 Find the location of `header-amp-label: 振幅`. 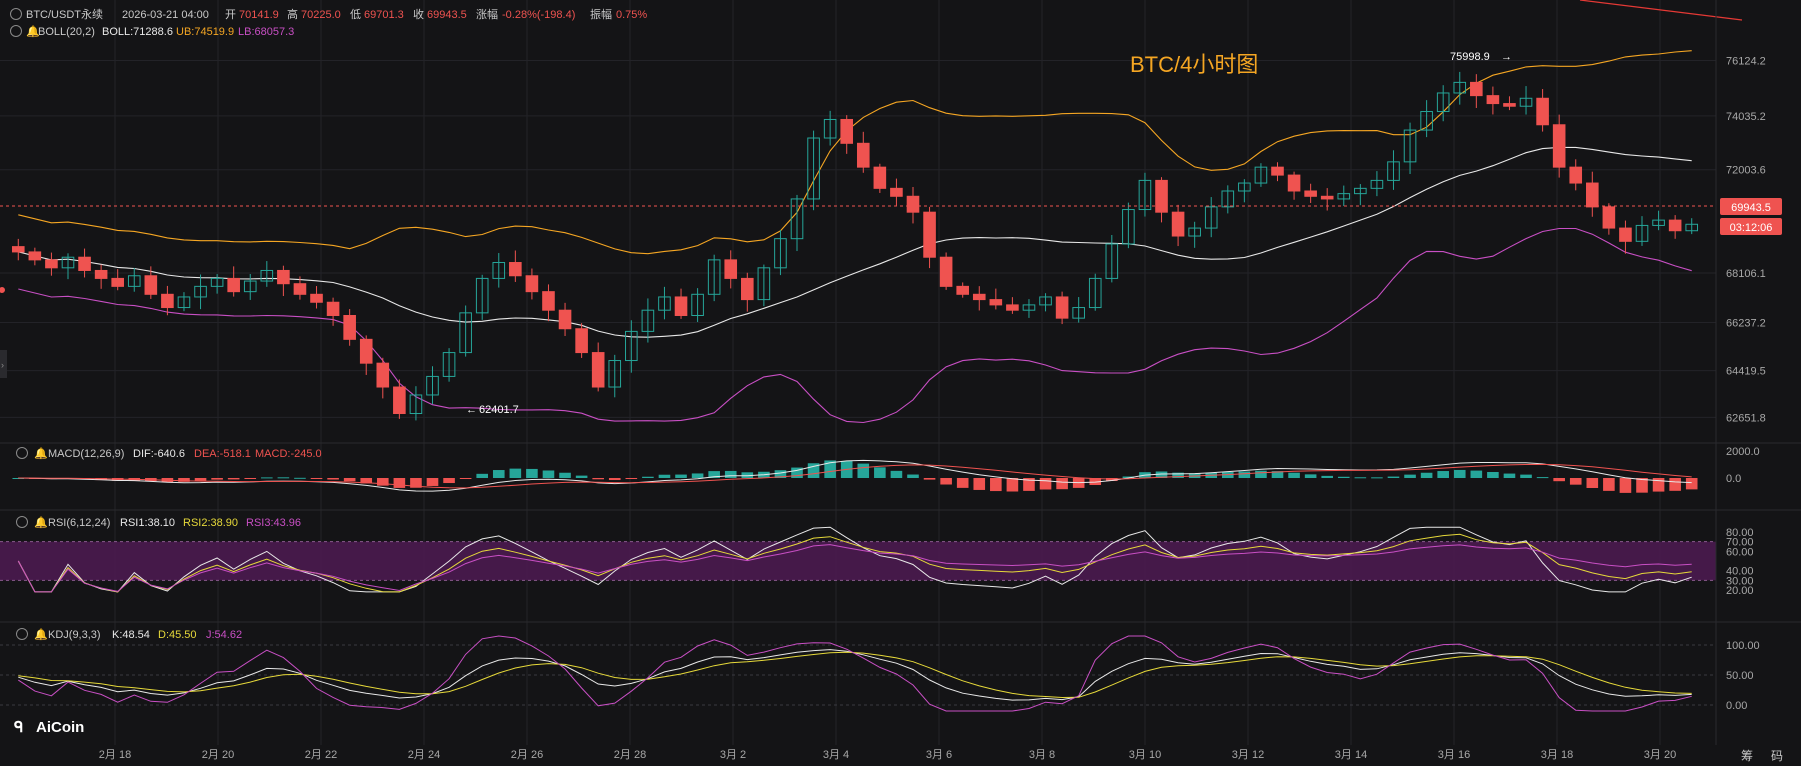

header-amp-label: 振幅 is located at coordinates (601, 14).